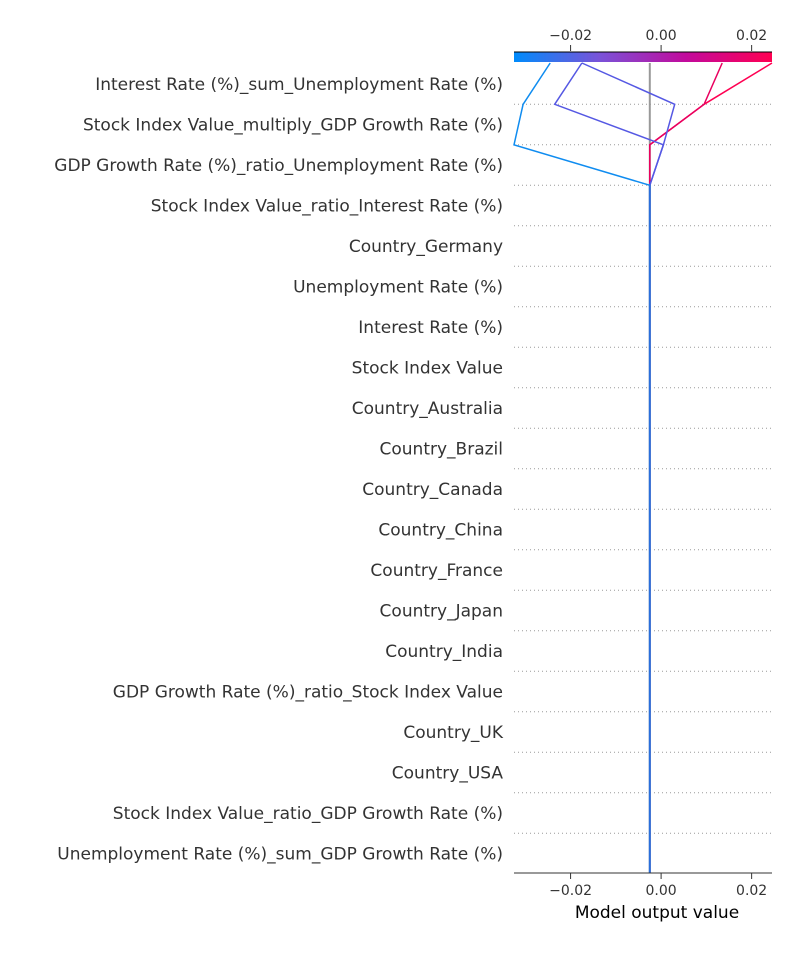 This screenshot has height=955, width=800. I want to click on bottom-tick-label: −0.02, so click(570, 891).